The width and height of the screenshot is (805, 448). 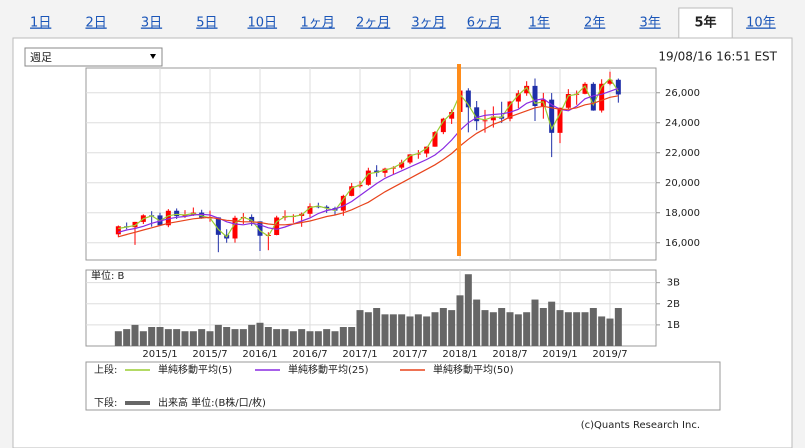 I want to click on tab-label: 3日, so click(x=151, y=23).